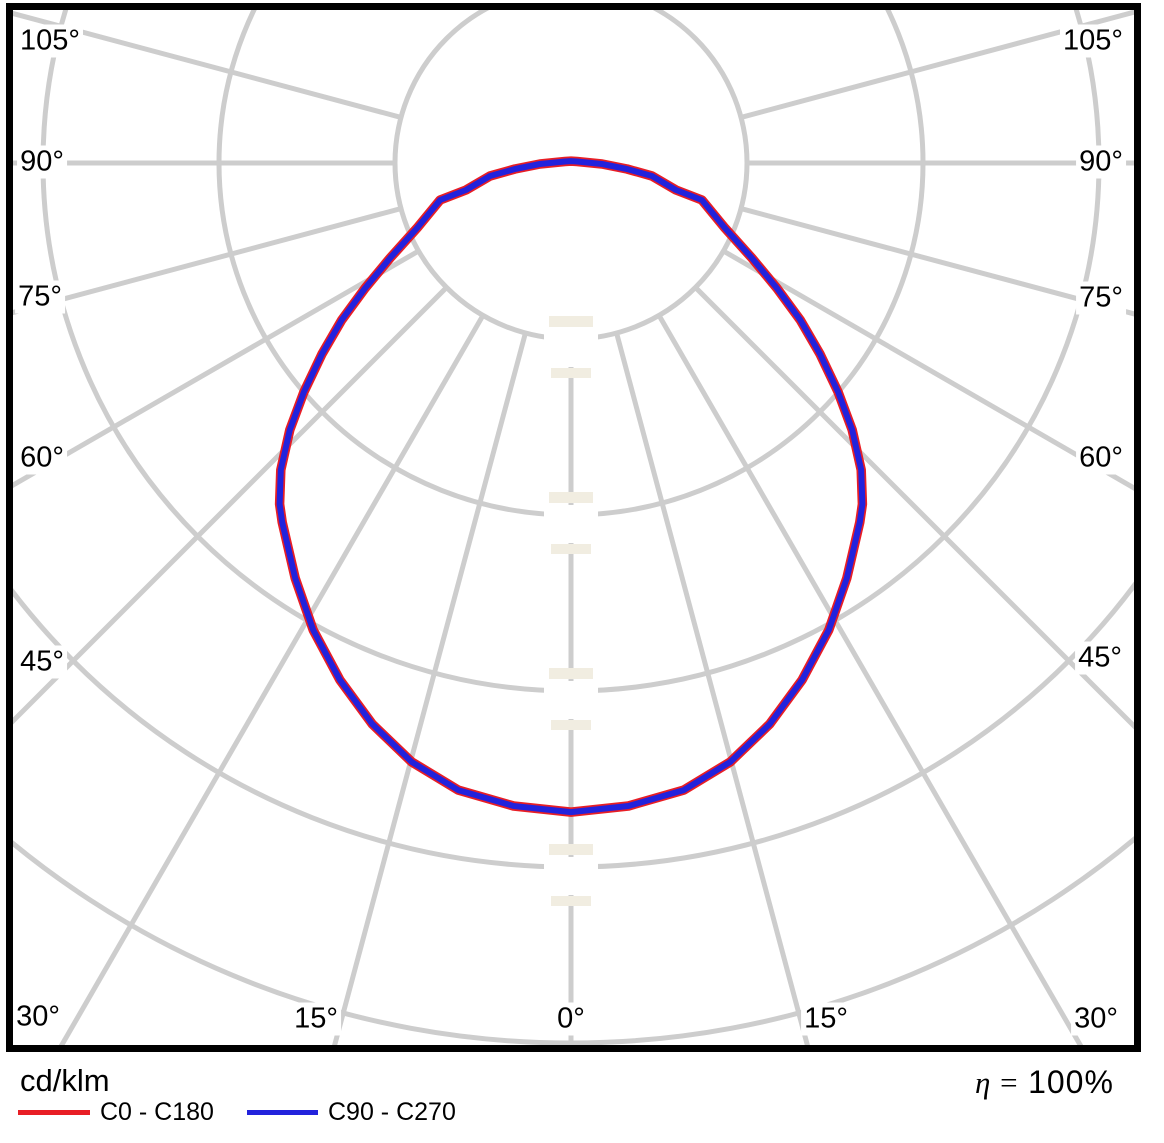 Image resolution: width=1164 pixels, height=1143 pixels. Describe the element at coordinates (392, 1112) in the screenshot. I see `legend-label-c90-c270: C90 - C270` at that location.